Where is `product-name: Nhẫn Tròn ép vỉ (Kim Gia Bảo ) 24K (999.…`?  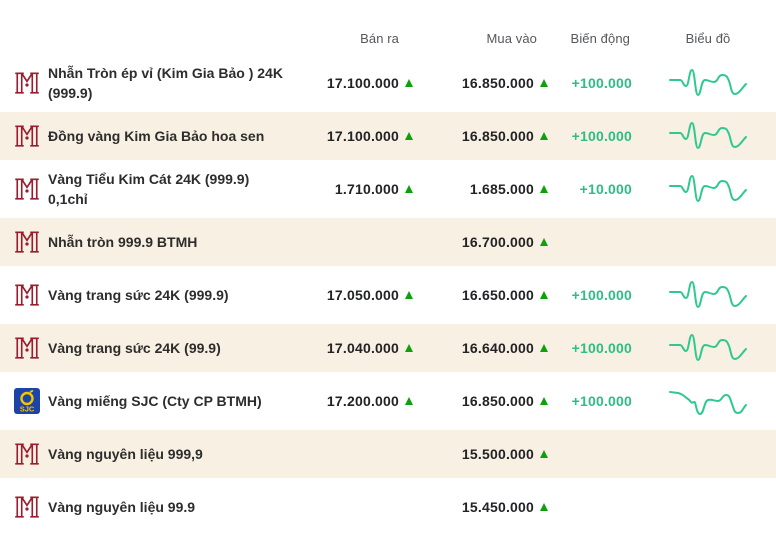 product-name: Nhẫn Tròn ép vỉ (Kim Gia Bảo ) 24K (999.… is located at coordinates (165, 82).